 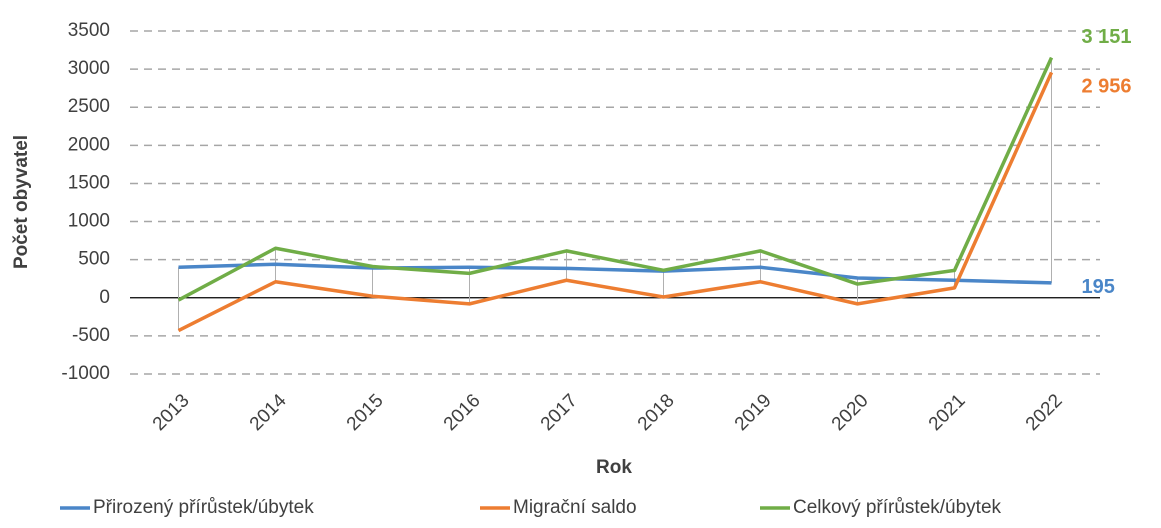 What do you see at coordinates (91, 335) in the screenshot?
I see `y-tick-label: -500` at bounding box center [91, 335].